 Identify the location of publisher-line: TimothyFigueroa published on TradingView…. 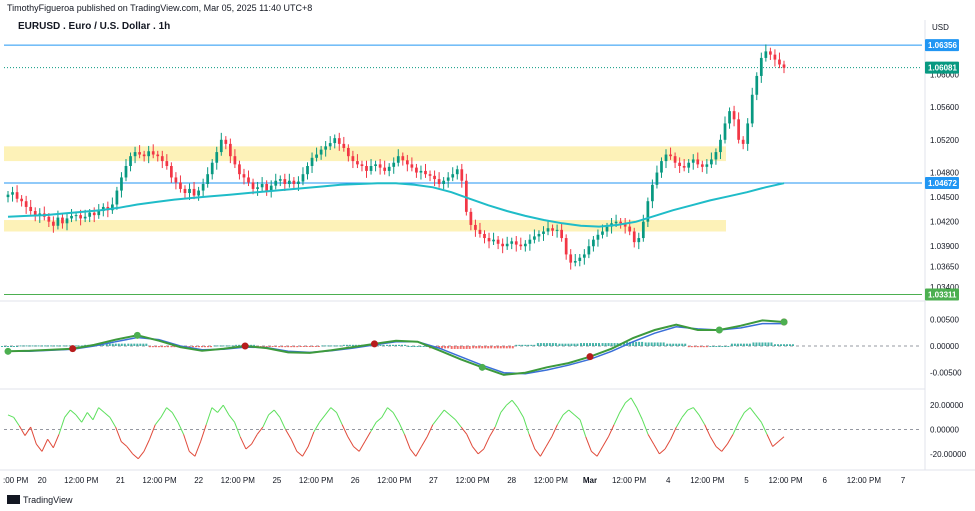
(159, 8).